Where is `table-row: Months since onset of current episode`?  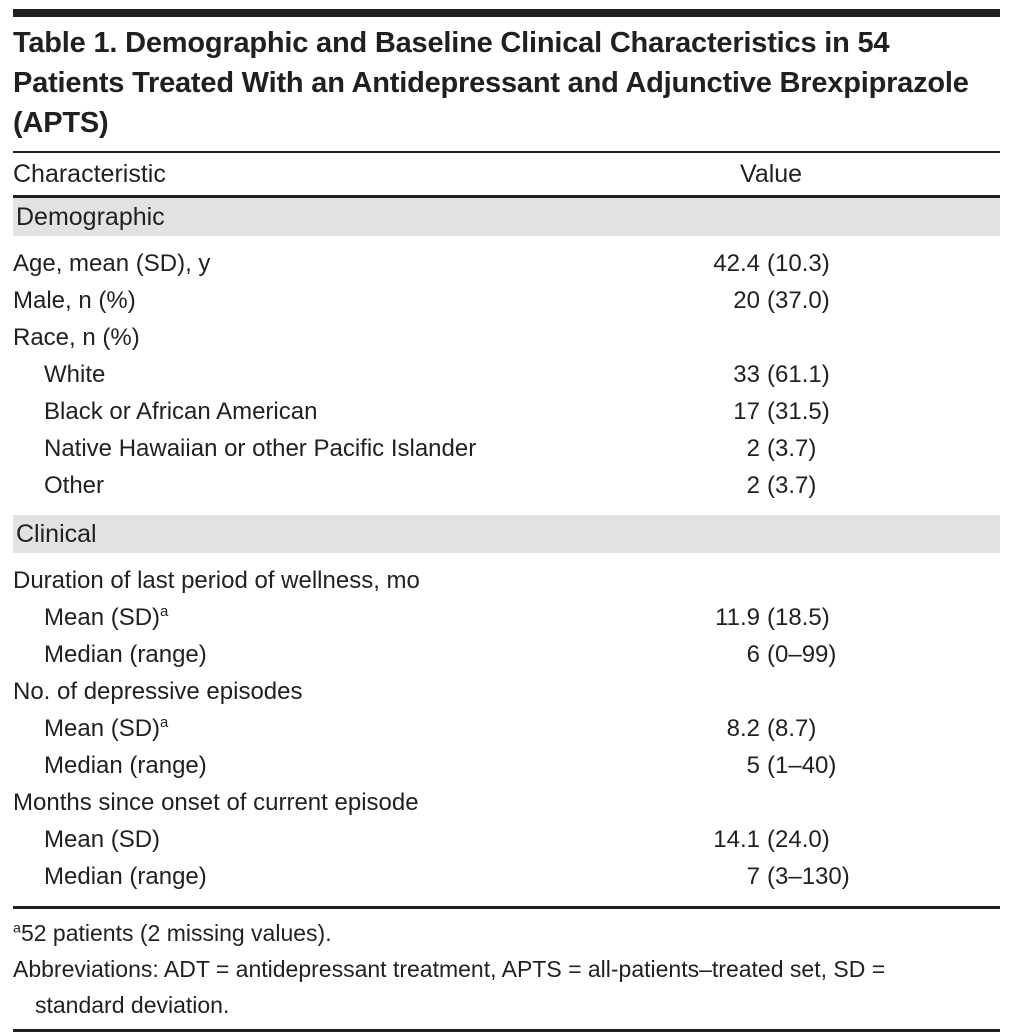 table-row: Months since onset of current episode is located at coordinates (506, 802).